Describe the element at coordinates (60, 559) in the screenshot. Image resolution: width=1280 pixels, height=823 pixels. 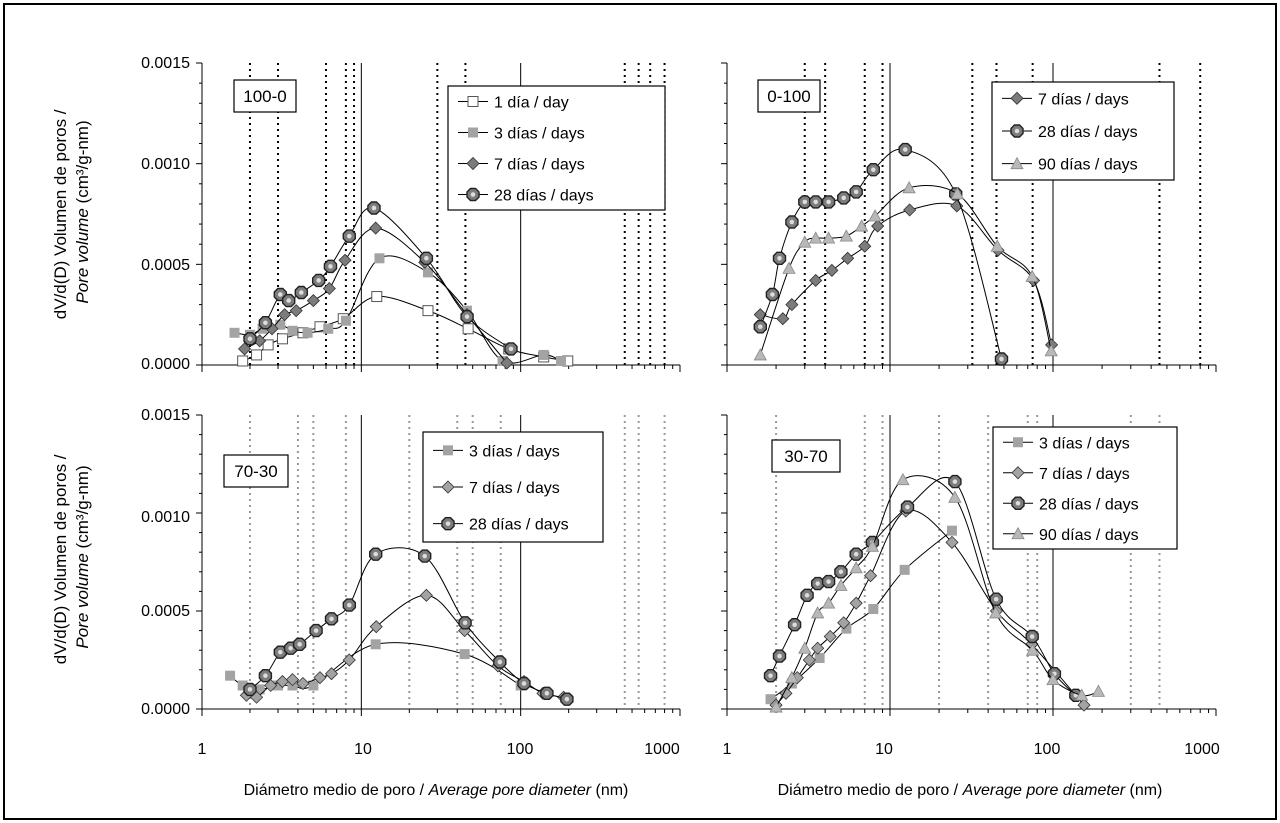
I see `y-axis-title-bottom-line1: dV/d(D) Volumen de poros /` at that location.